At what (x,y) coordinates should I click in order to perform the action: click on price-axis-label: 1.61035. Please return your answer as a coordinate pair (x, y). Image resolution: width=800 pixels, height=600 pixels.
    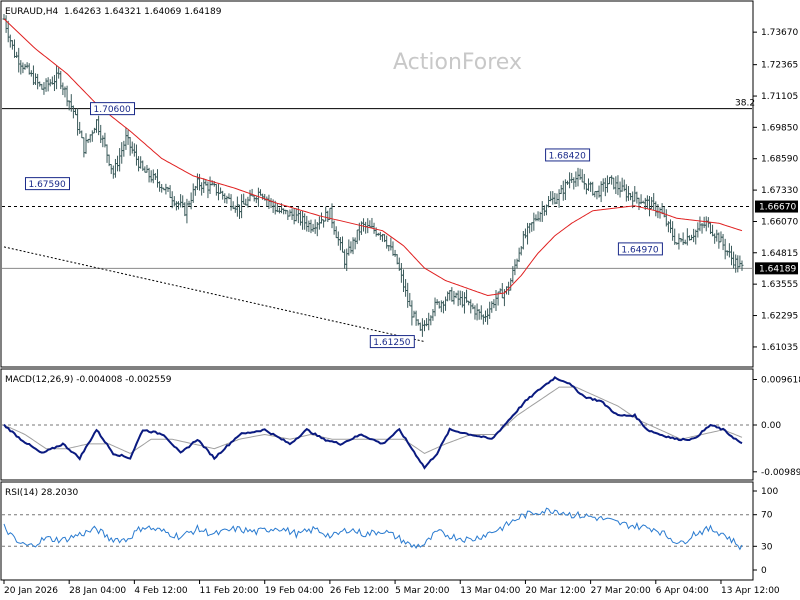
    Looking at the image, I should click on (779, 348).